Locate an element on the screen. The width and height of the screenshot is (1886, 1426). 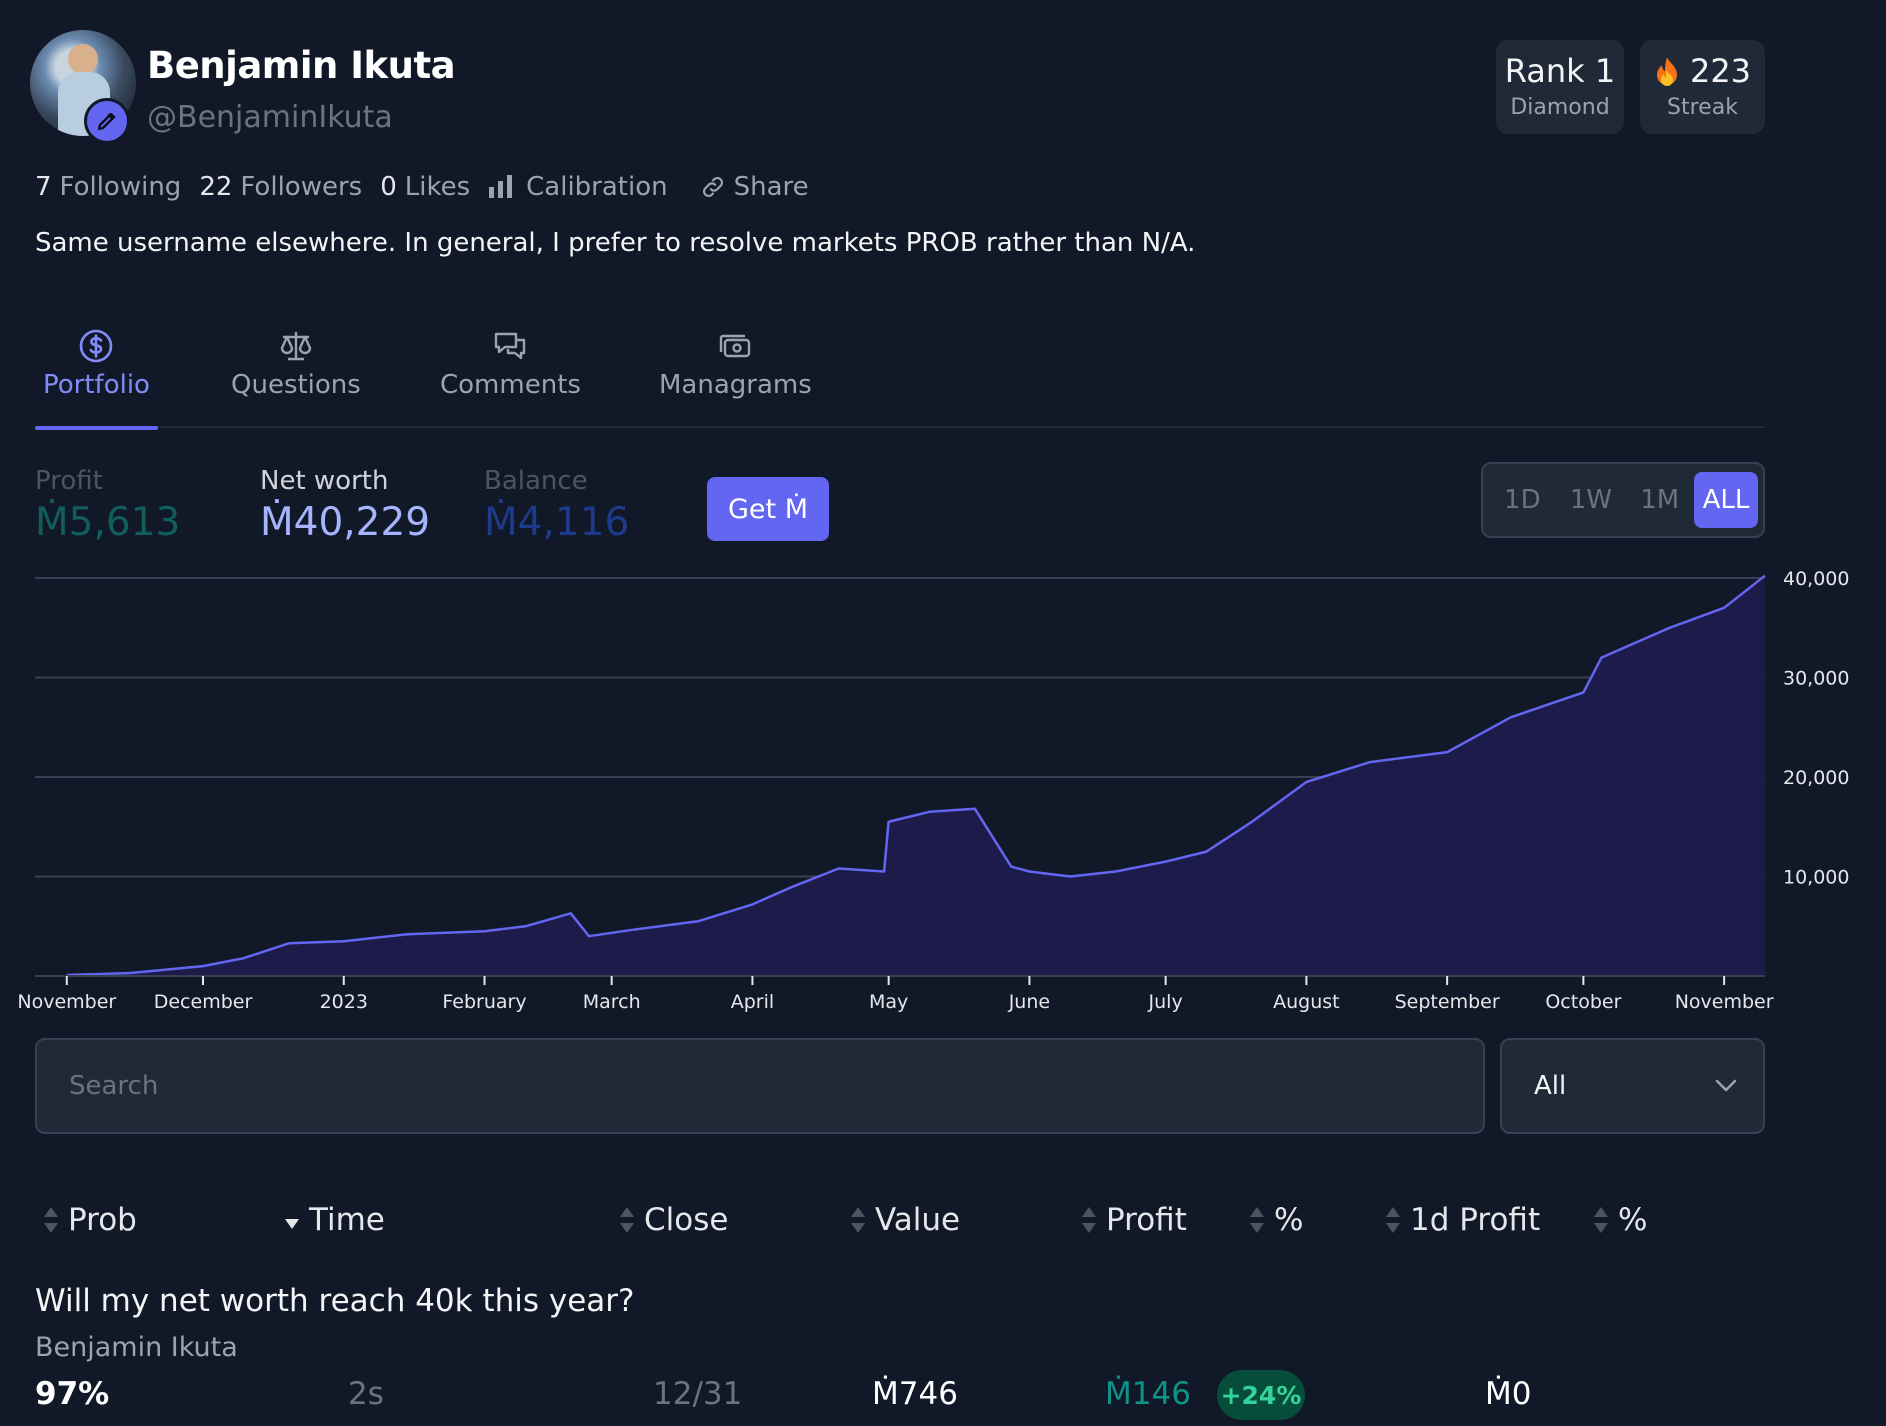
balance-label: Balance is located at coordinates (536, 481).